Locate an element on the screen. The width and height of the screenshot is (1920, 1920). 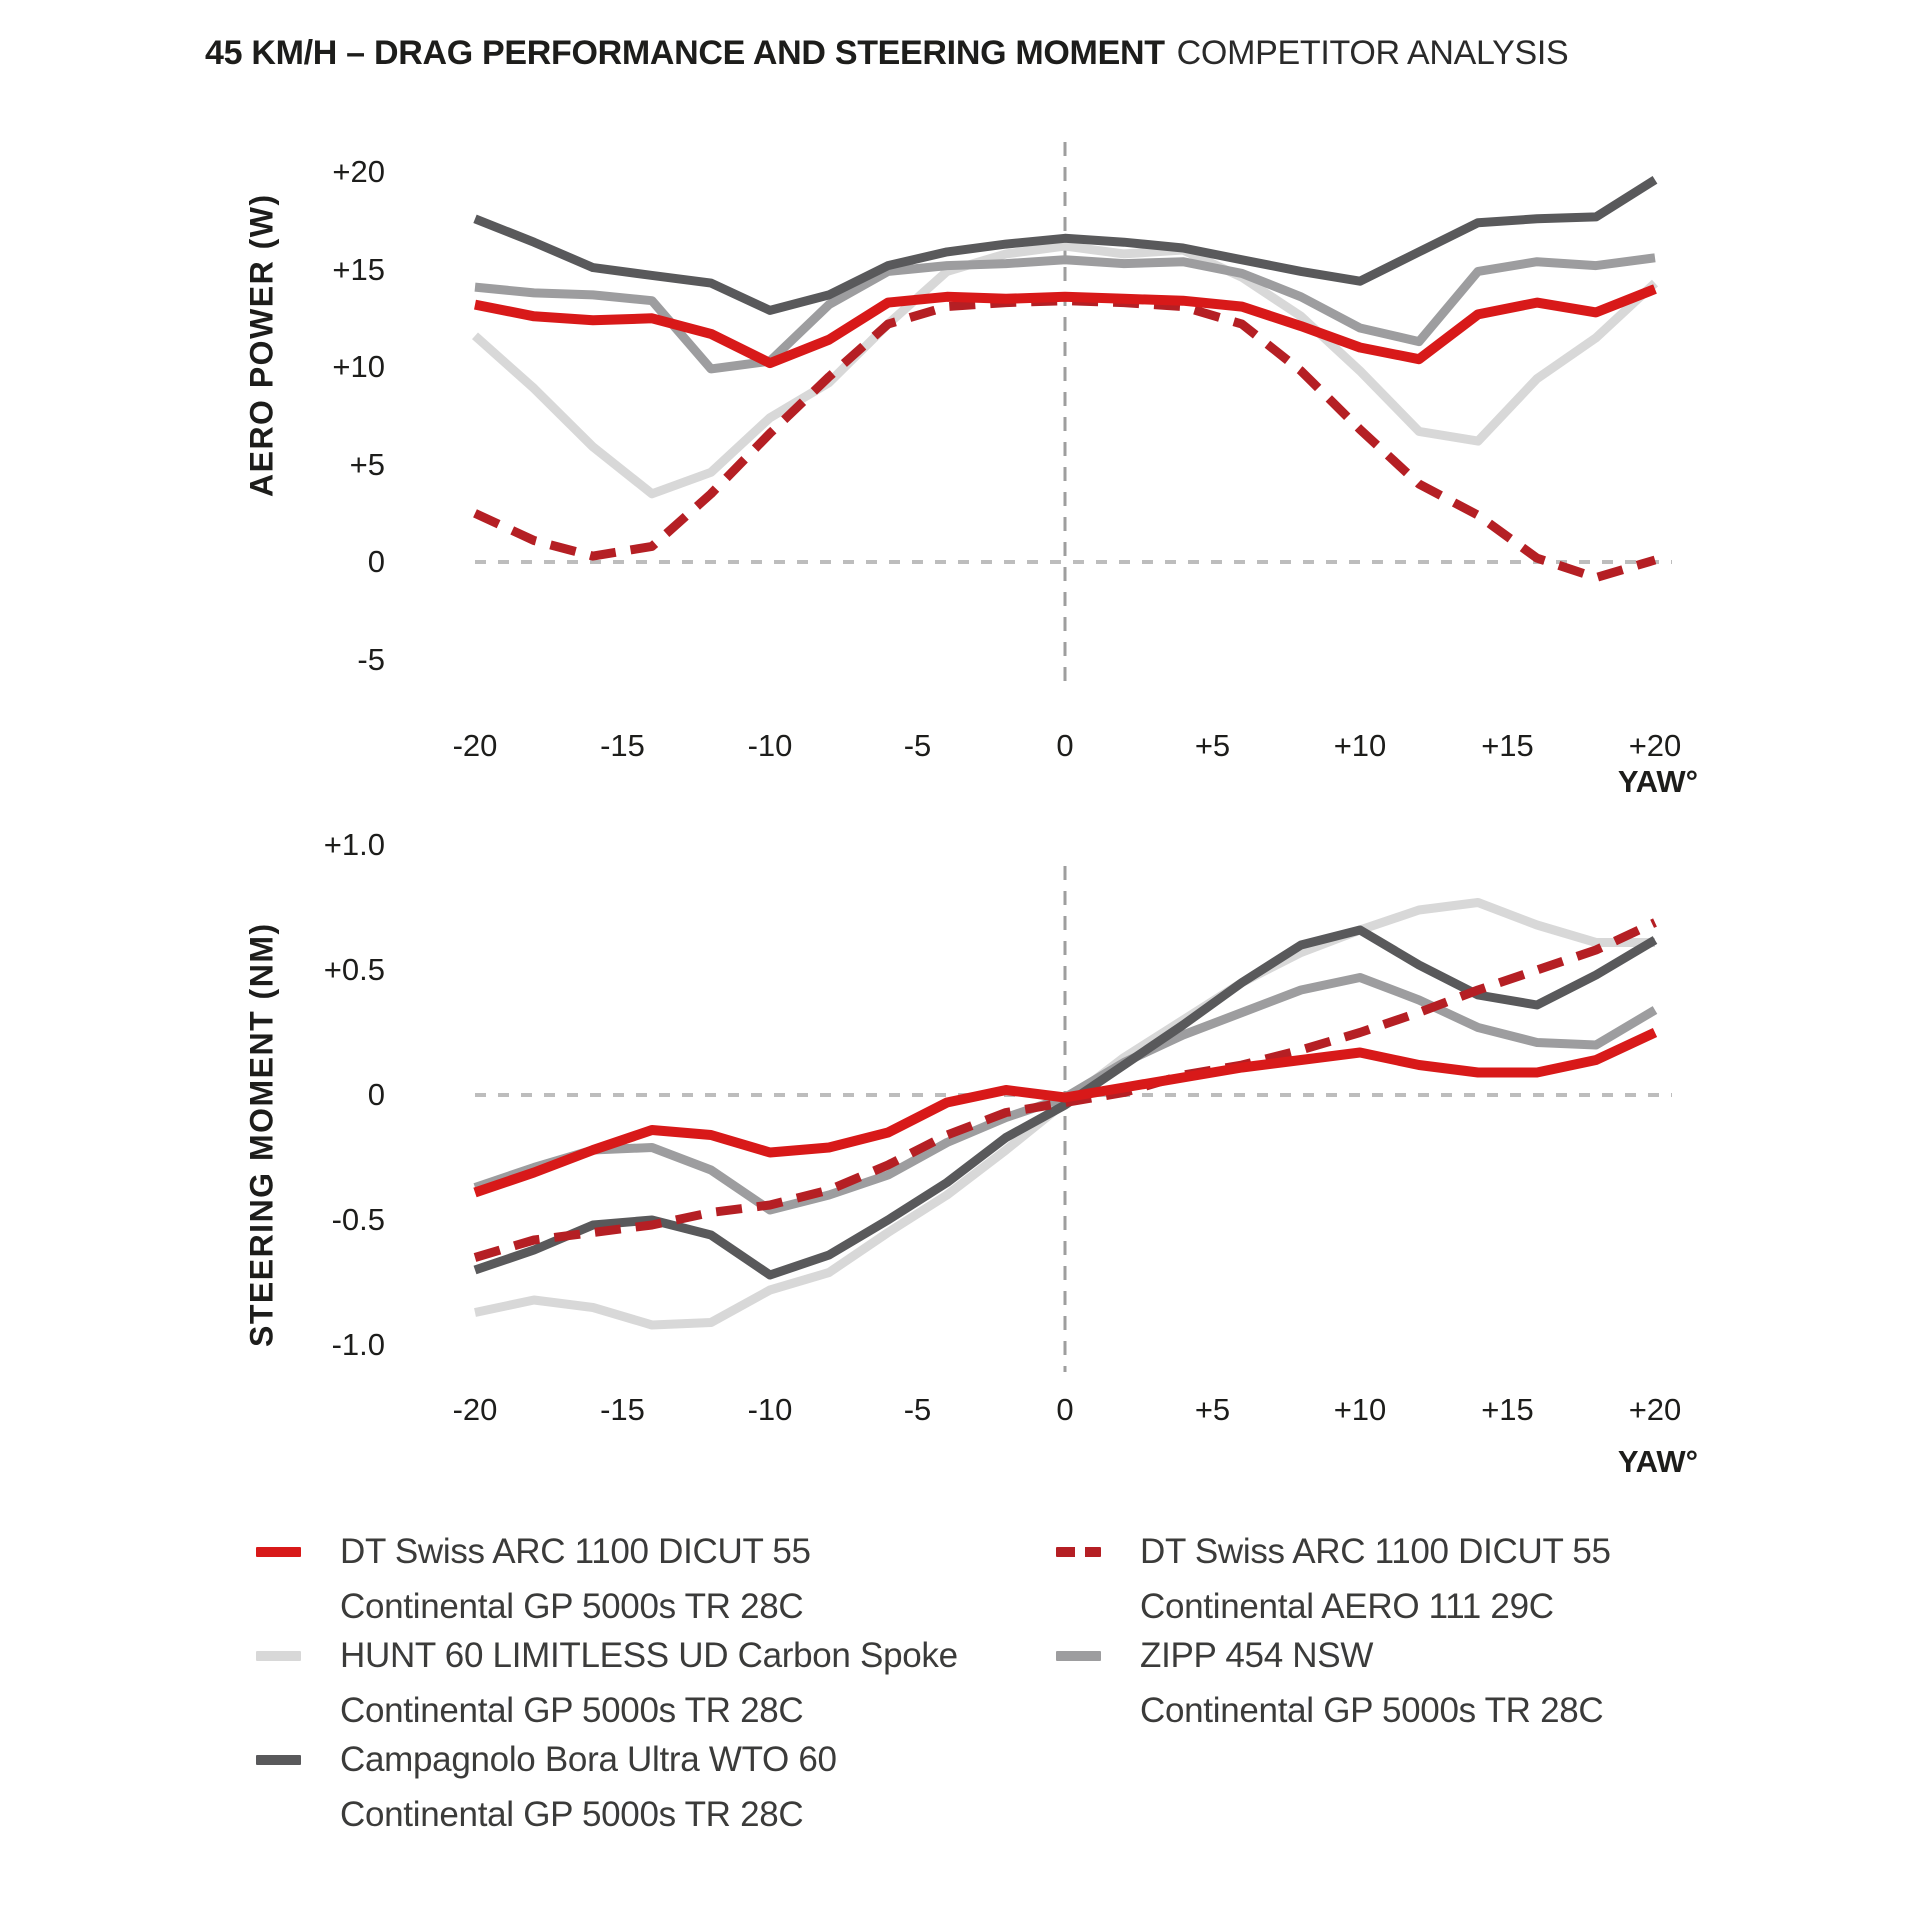
red-solid-line-swatch-icon is located at coordinates (278, 1552).